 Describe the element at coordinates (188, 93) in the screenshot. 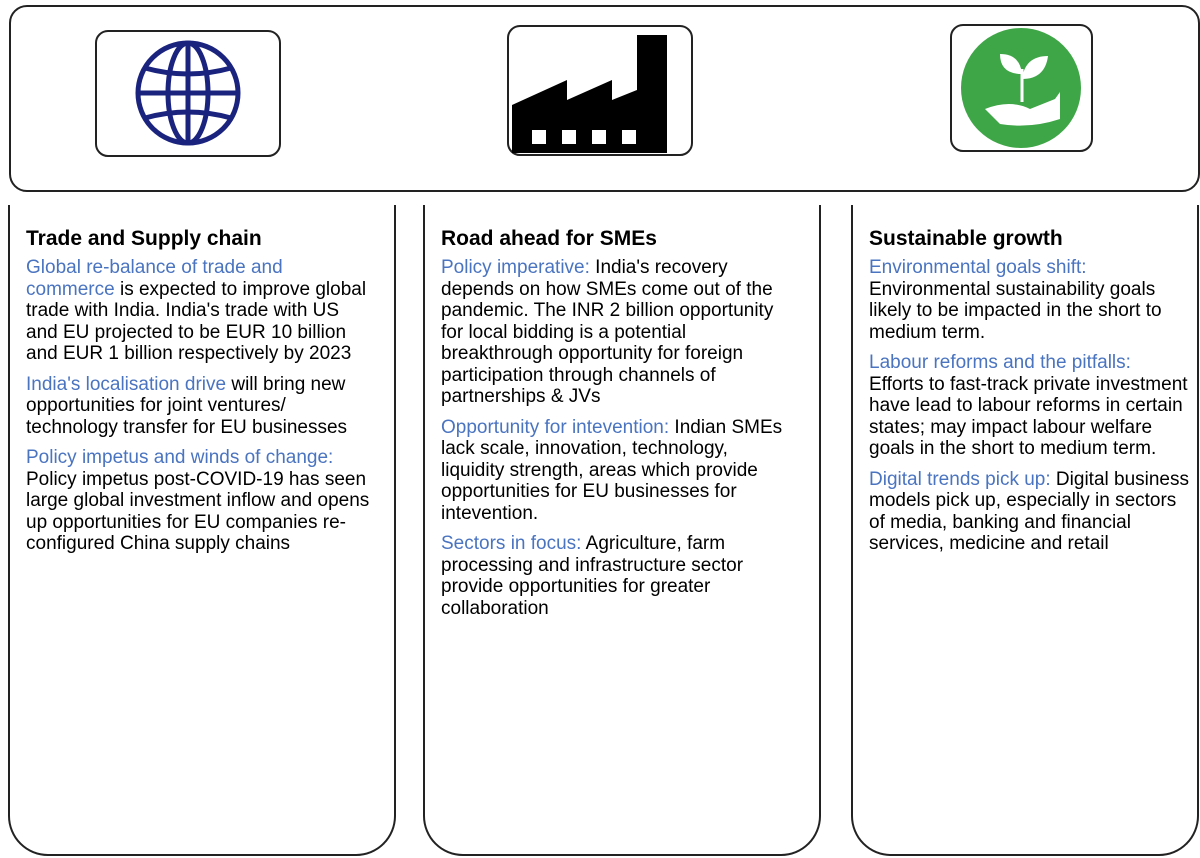

I see `globe-icon` at that location.